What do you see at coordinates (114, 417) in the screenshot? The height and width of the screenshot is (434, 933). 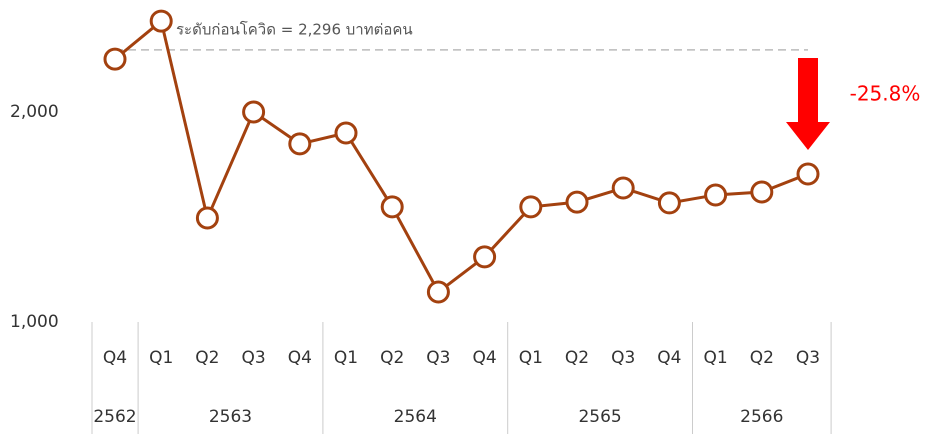 I see `x-group-label: 2562` at bounding box center [114, 417].